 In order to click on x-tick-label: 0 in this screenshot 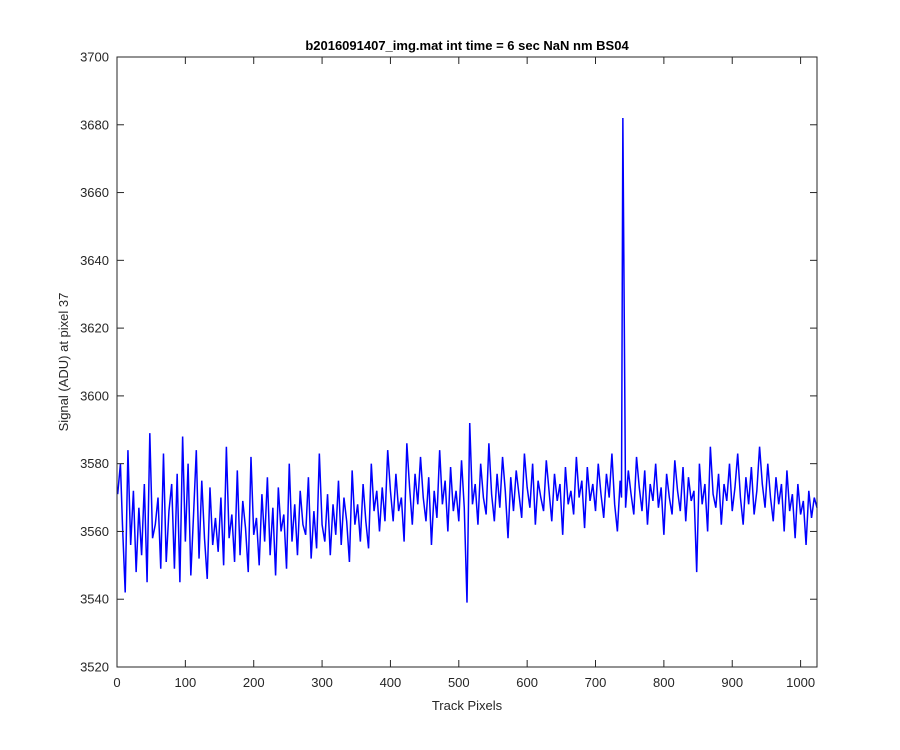, I will do `click(116, 682)`.